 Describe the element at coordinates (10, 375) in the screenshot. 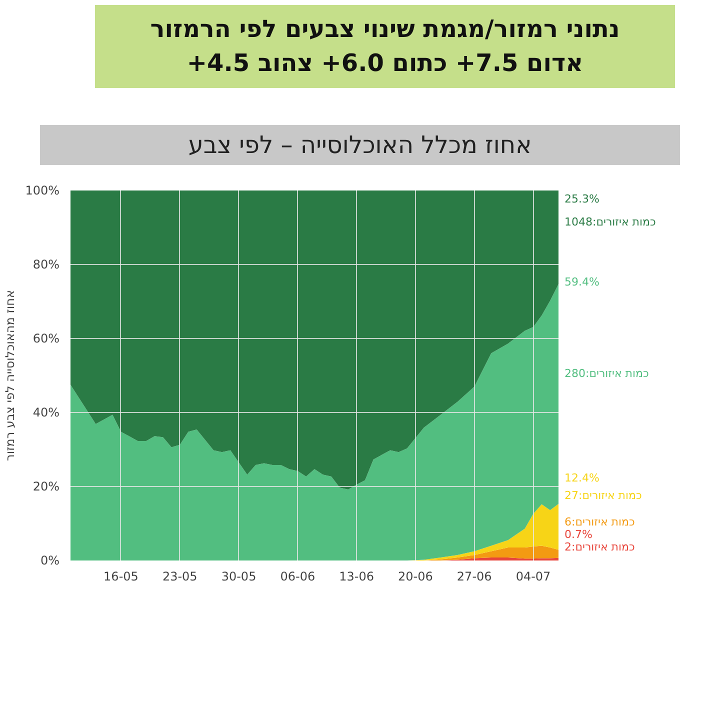

I see `y-axis-title: אחוז מהאוכלוסייה לפי צבע רמזור` at that location.